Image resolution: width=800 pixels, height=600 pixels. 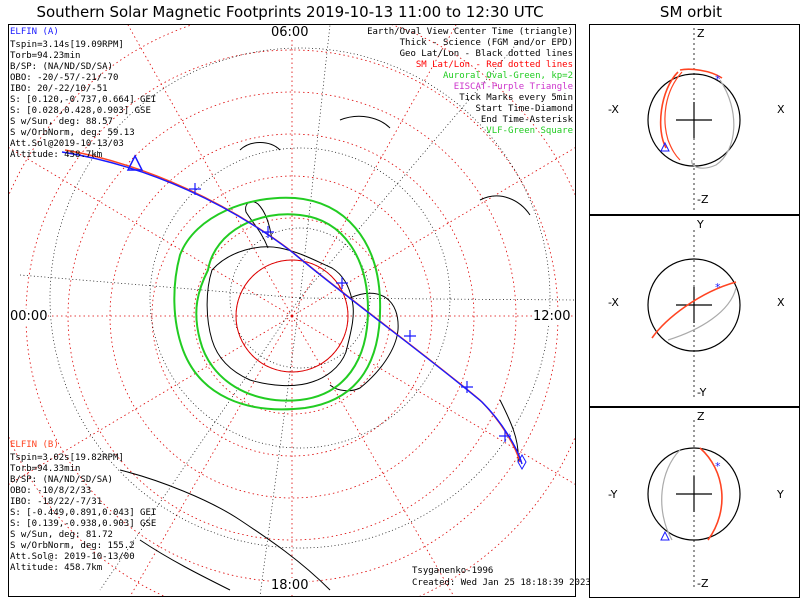 What do you see at coordinates (34, 445) in the screenshot?
I see `elfin-b-label: ELFIN (B)` at bounding box center [34, 445].